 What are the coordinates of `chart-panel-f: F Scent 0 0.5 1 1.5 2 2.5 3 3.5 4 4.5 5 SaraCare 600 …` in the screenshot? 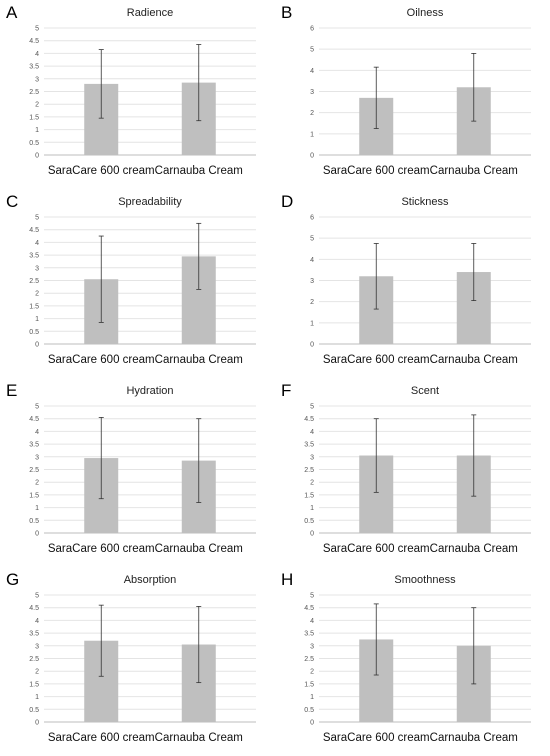 It's located at (412, 472).